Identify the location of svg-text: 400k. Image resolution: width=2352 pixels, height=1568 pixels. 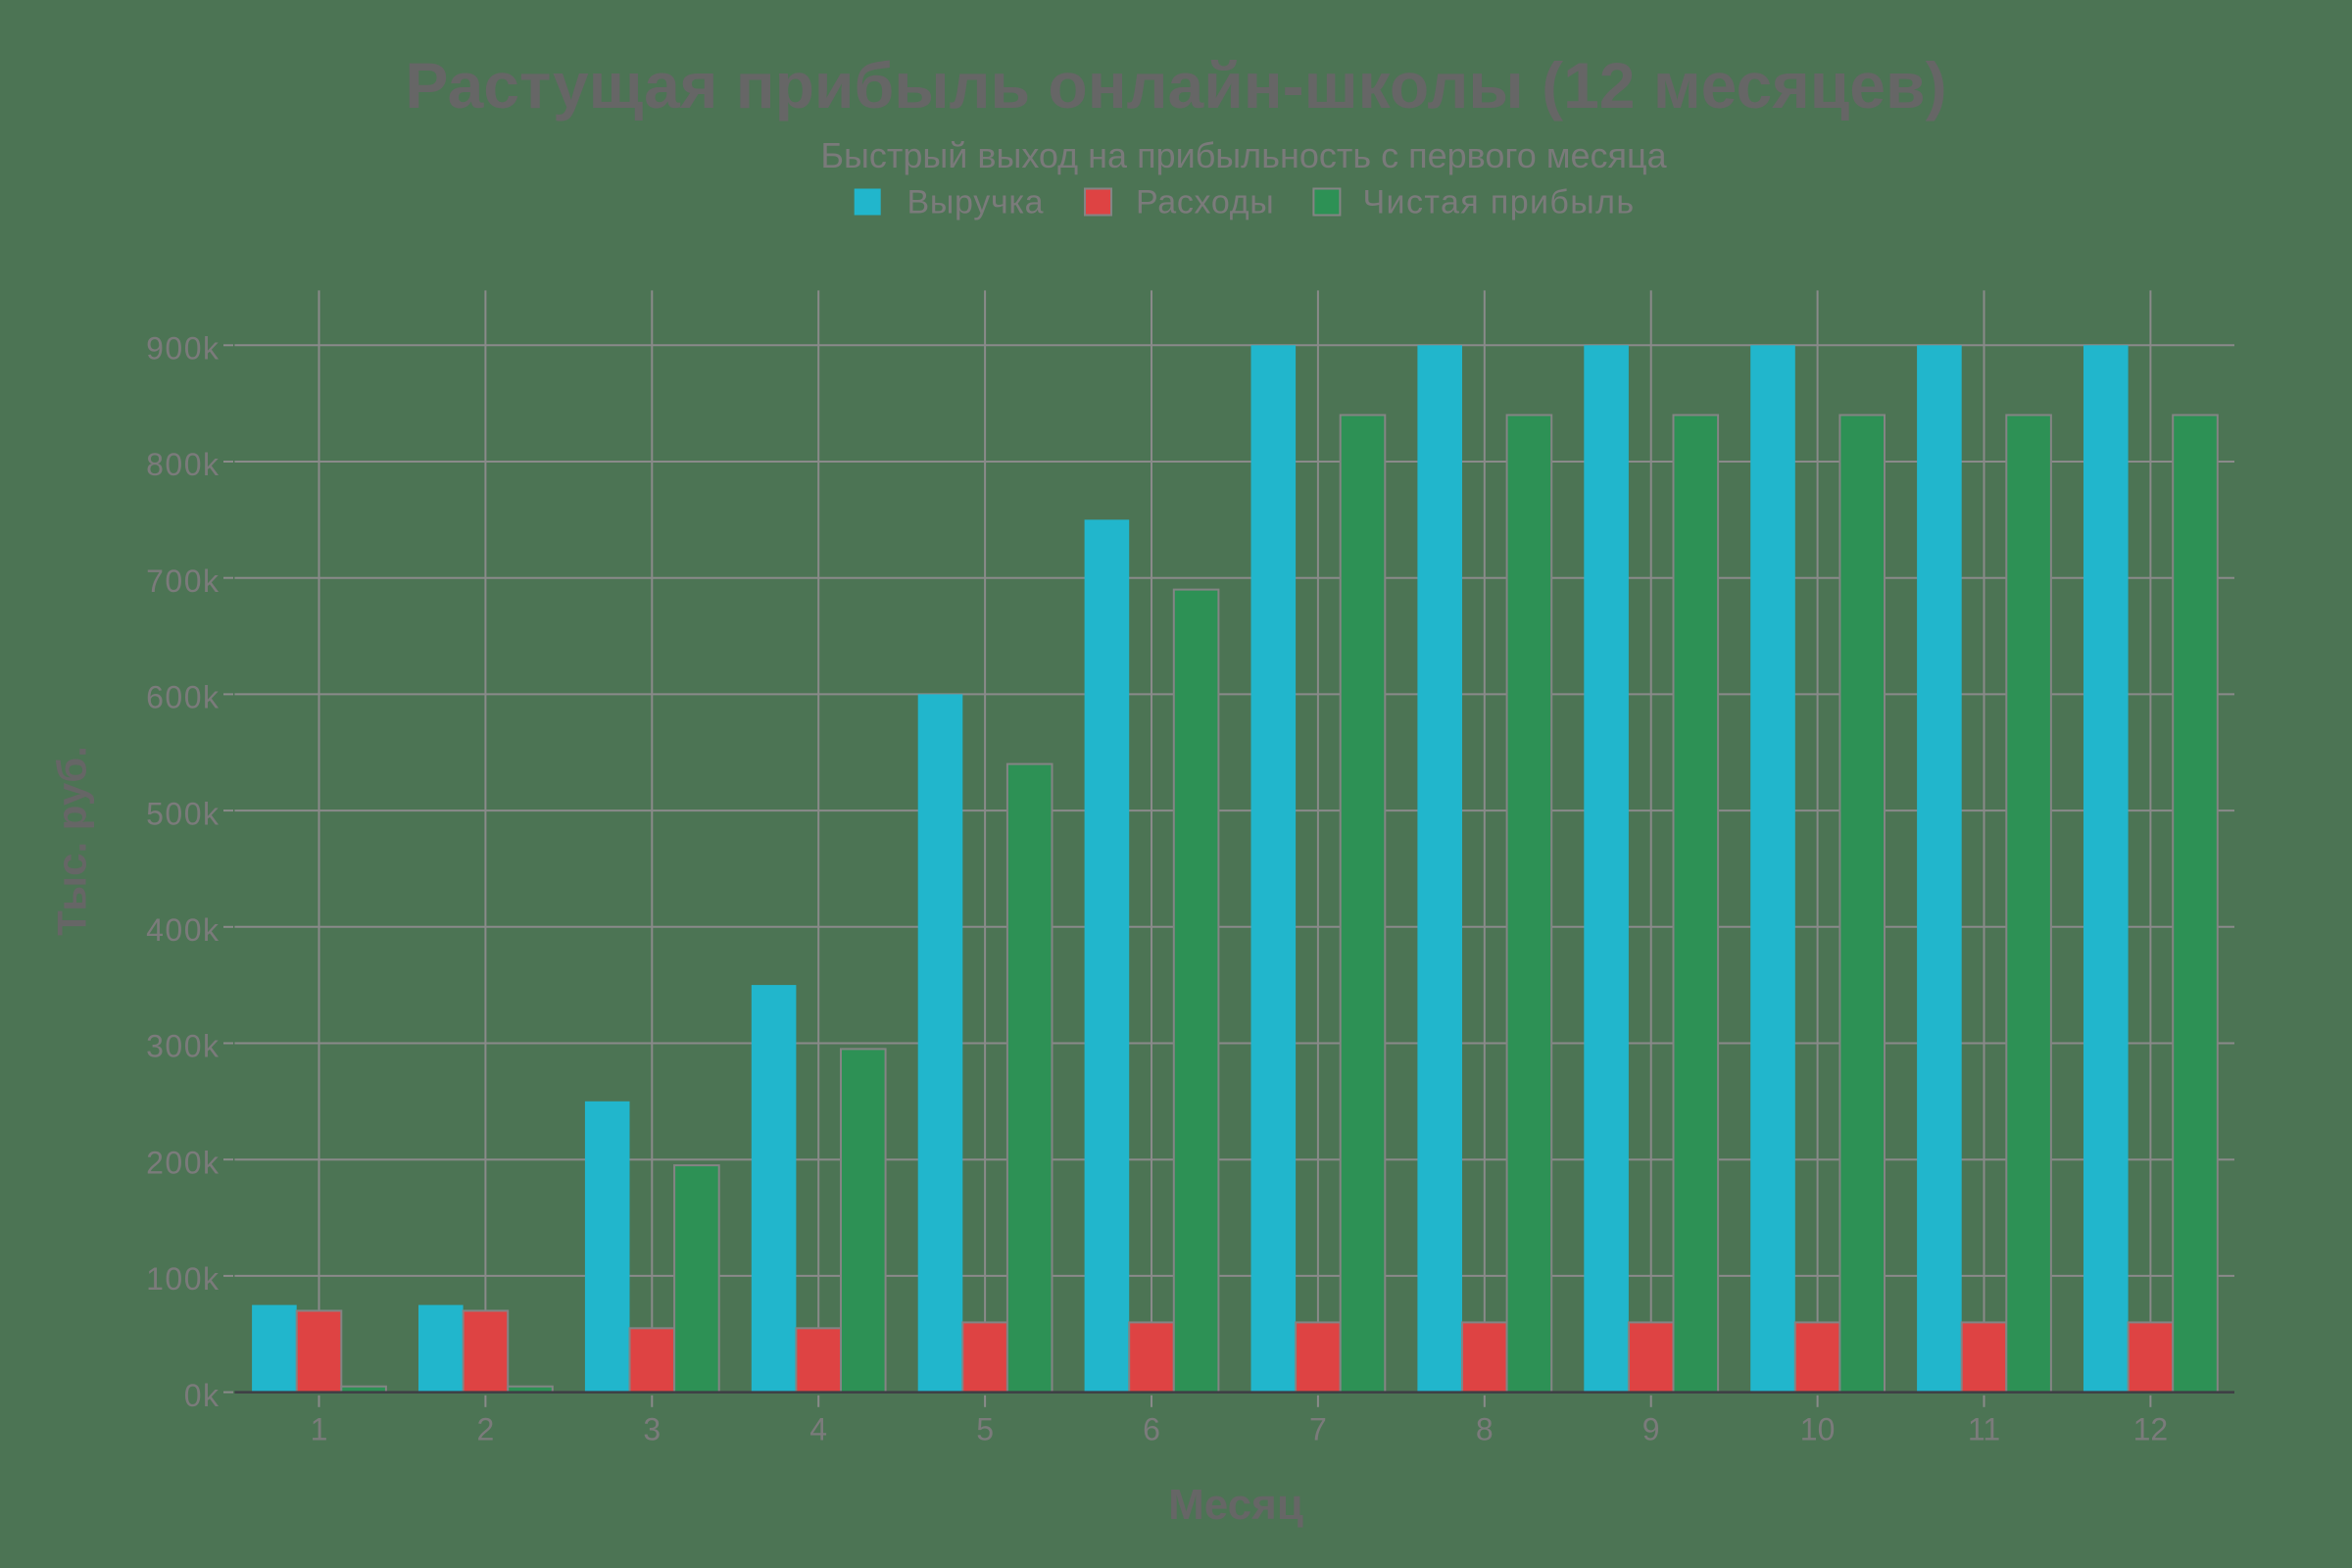
(183, 930).